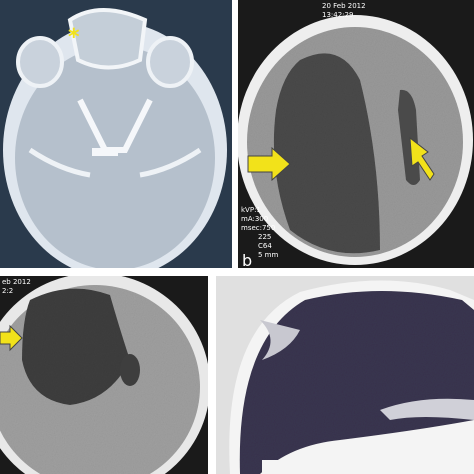 This screenshot has height=474, width=474. What do you see at coordinates (107, 39) in the screenshot?
I see `frontal-mass` at bounding box center [107, 39].